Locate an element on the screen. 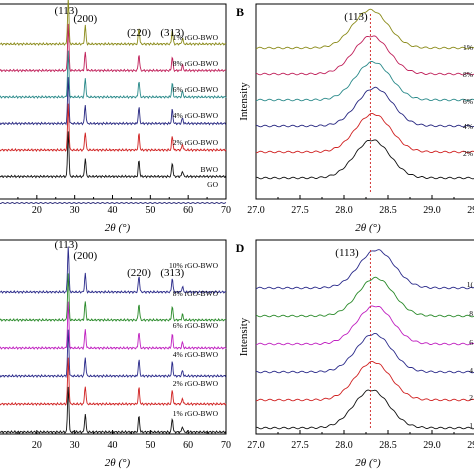  series-label: 4 is located at coordinates (471, 370).